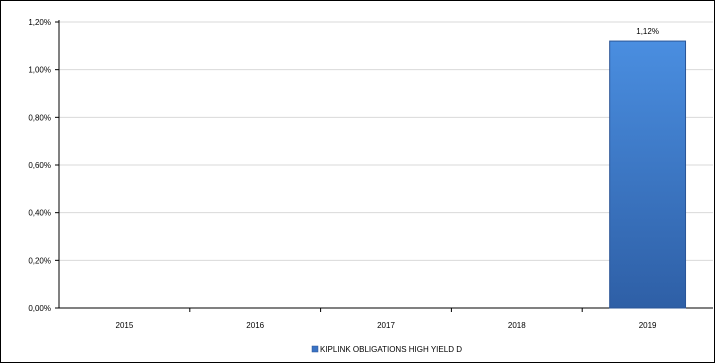 This screenshot has width=715, height=363. I want to click on x-axis-ticks: 2015 2016 2017 2018 2019, so click(387, 325).